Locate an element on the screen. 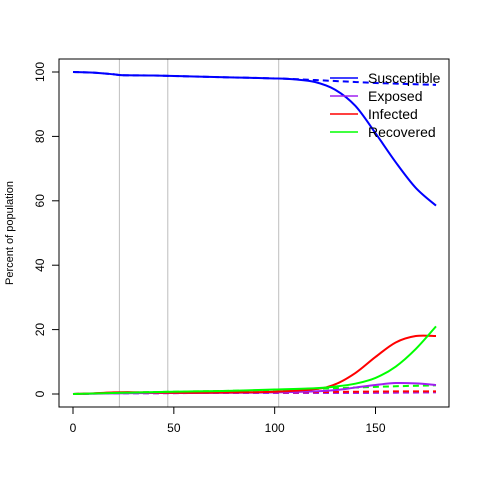 This screenshot has height=480, width=480. legend-label-exposed: Exposed is located at coordinates (395, 96).